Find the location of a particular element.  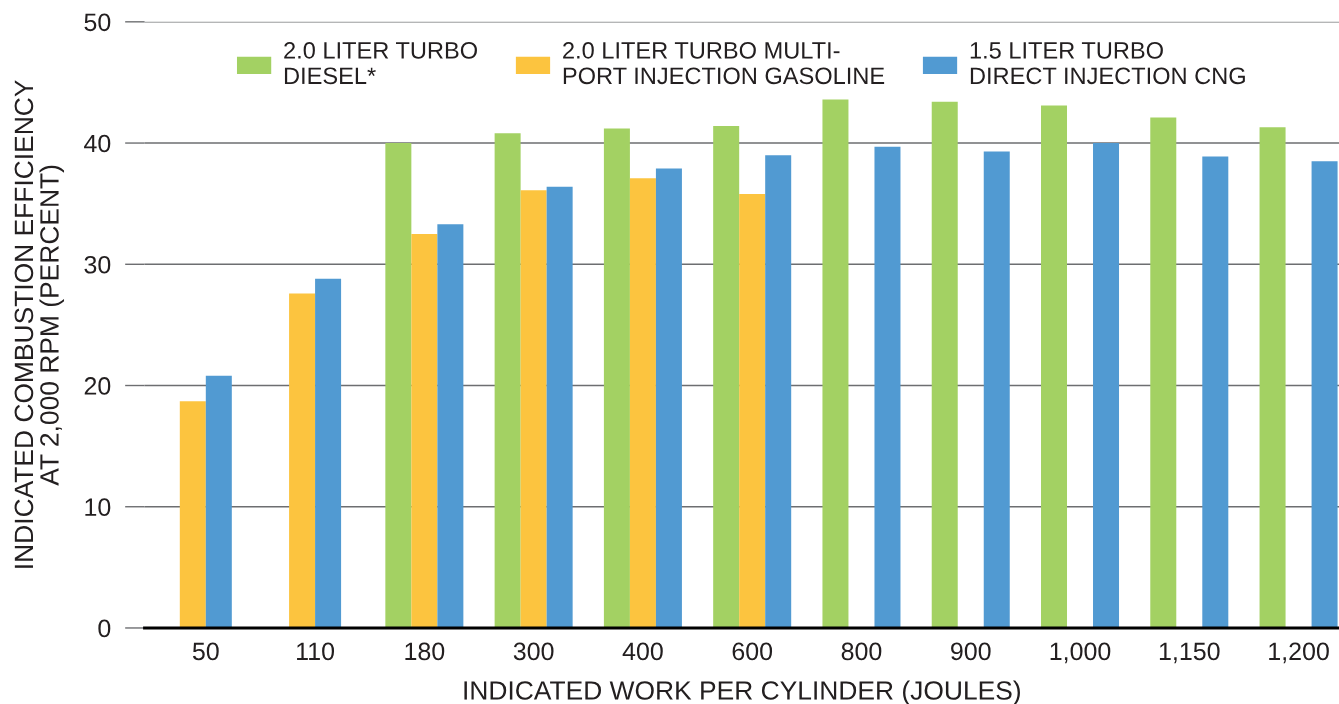

y-tick-label: 20 is located at coordinates (97, 386).